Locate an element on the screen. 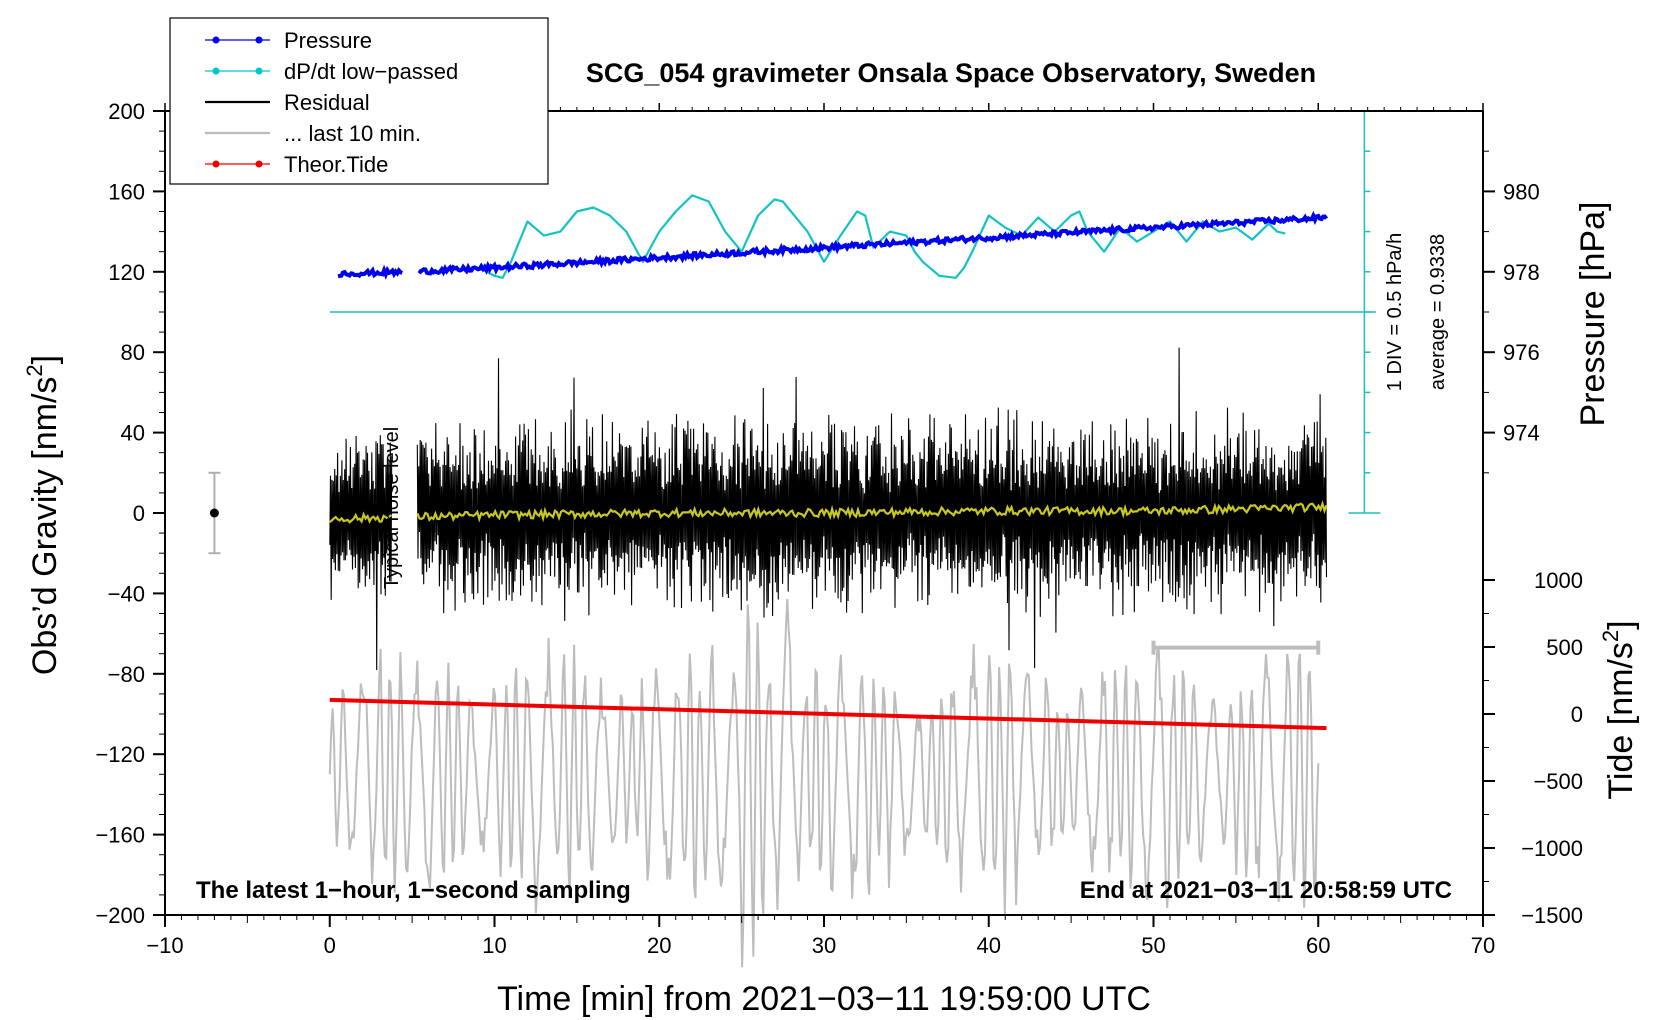 Image resolution: width=1660 pixels, height=1020 pixels. legend-label: Theor.Tide is located at coordinates (336, 164).